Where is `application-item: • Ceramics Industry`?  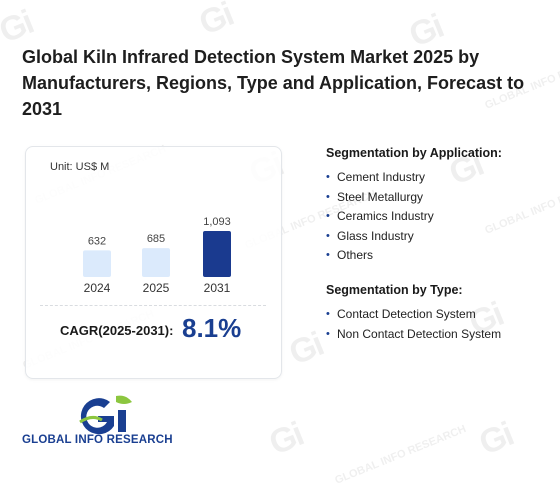
application-item: • Ceramics Industry is located at coordinates (436, 217).